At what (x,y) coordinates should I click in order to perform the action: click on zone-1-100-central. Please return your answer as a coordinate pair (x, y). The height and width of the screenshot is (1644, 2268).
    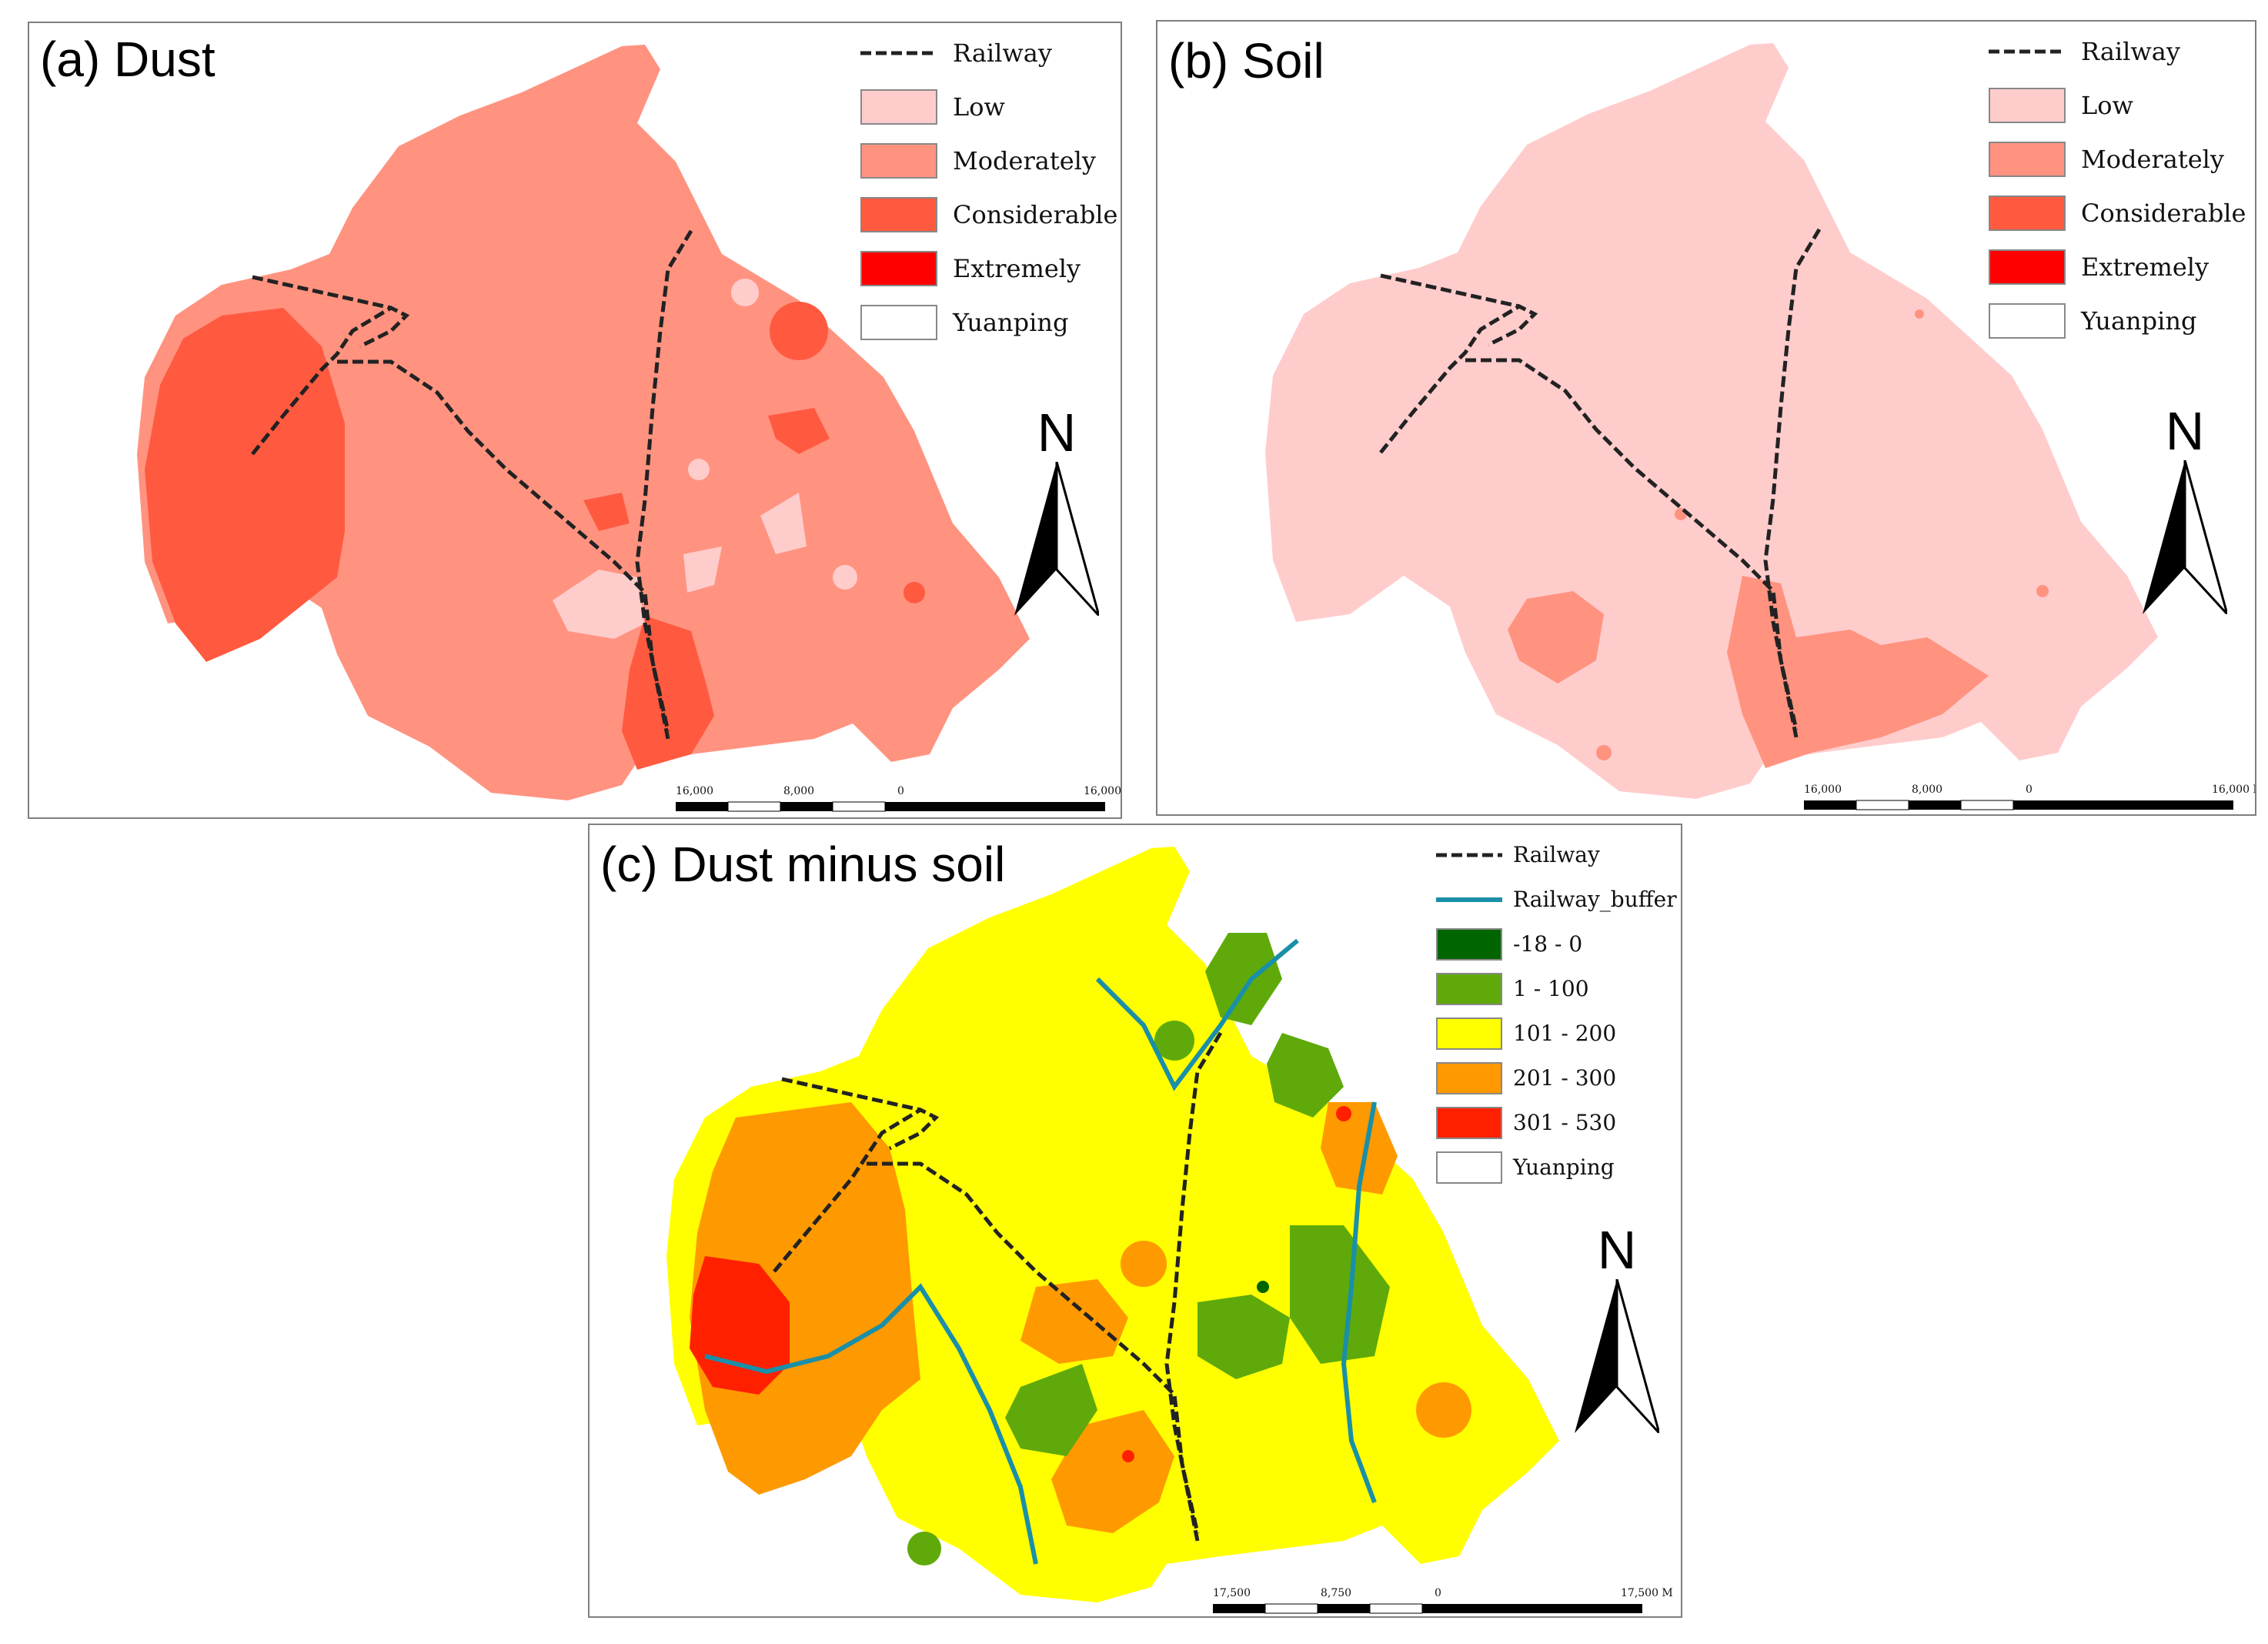
    Looking at the image, I should click on (1243, 1337).